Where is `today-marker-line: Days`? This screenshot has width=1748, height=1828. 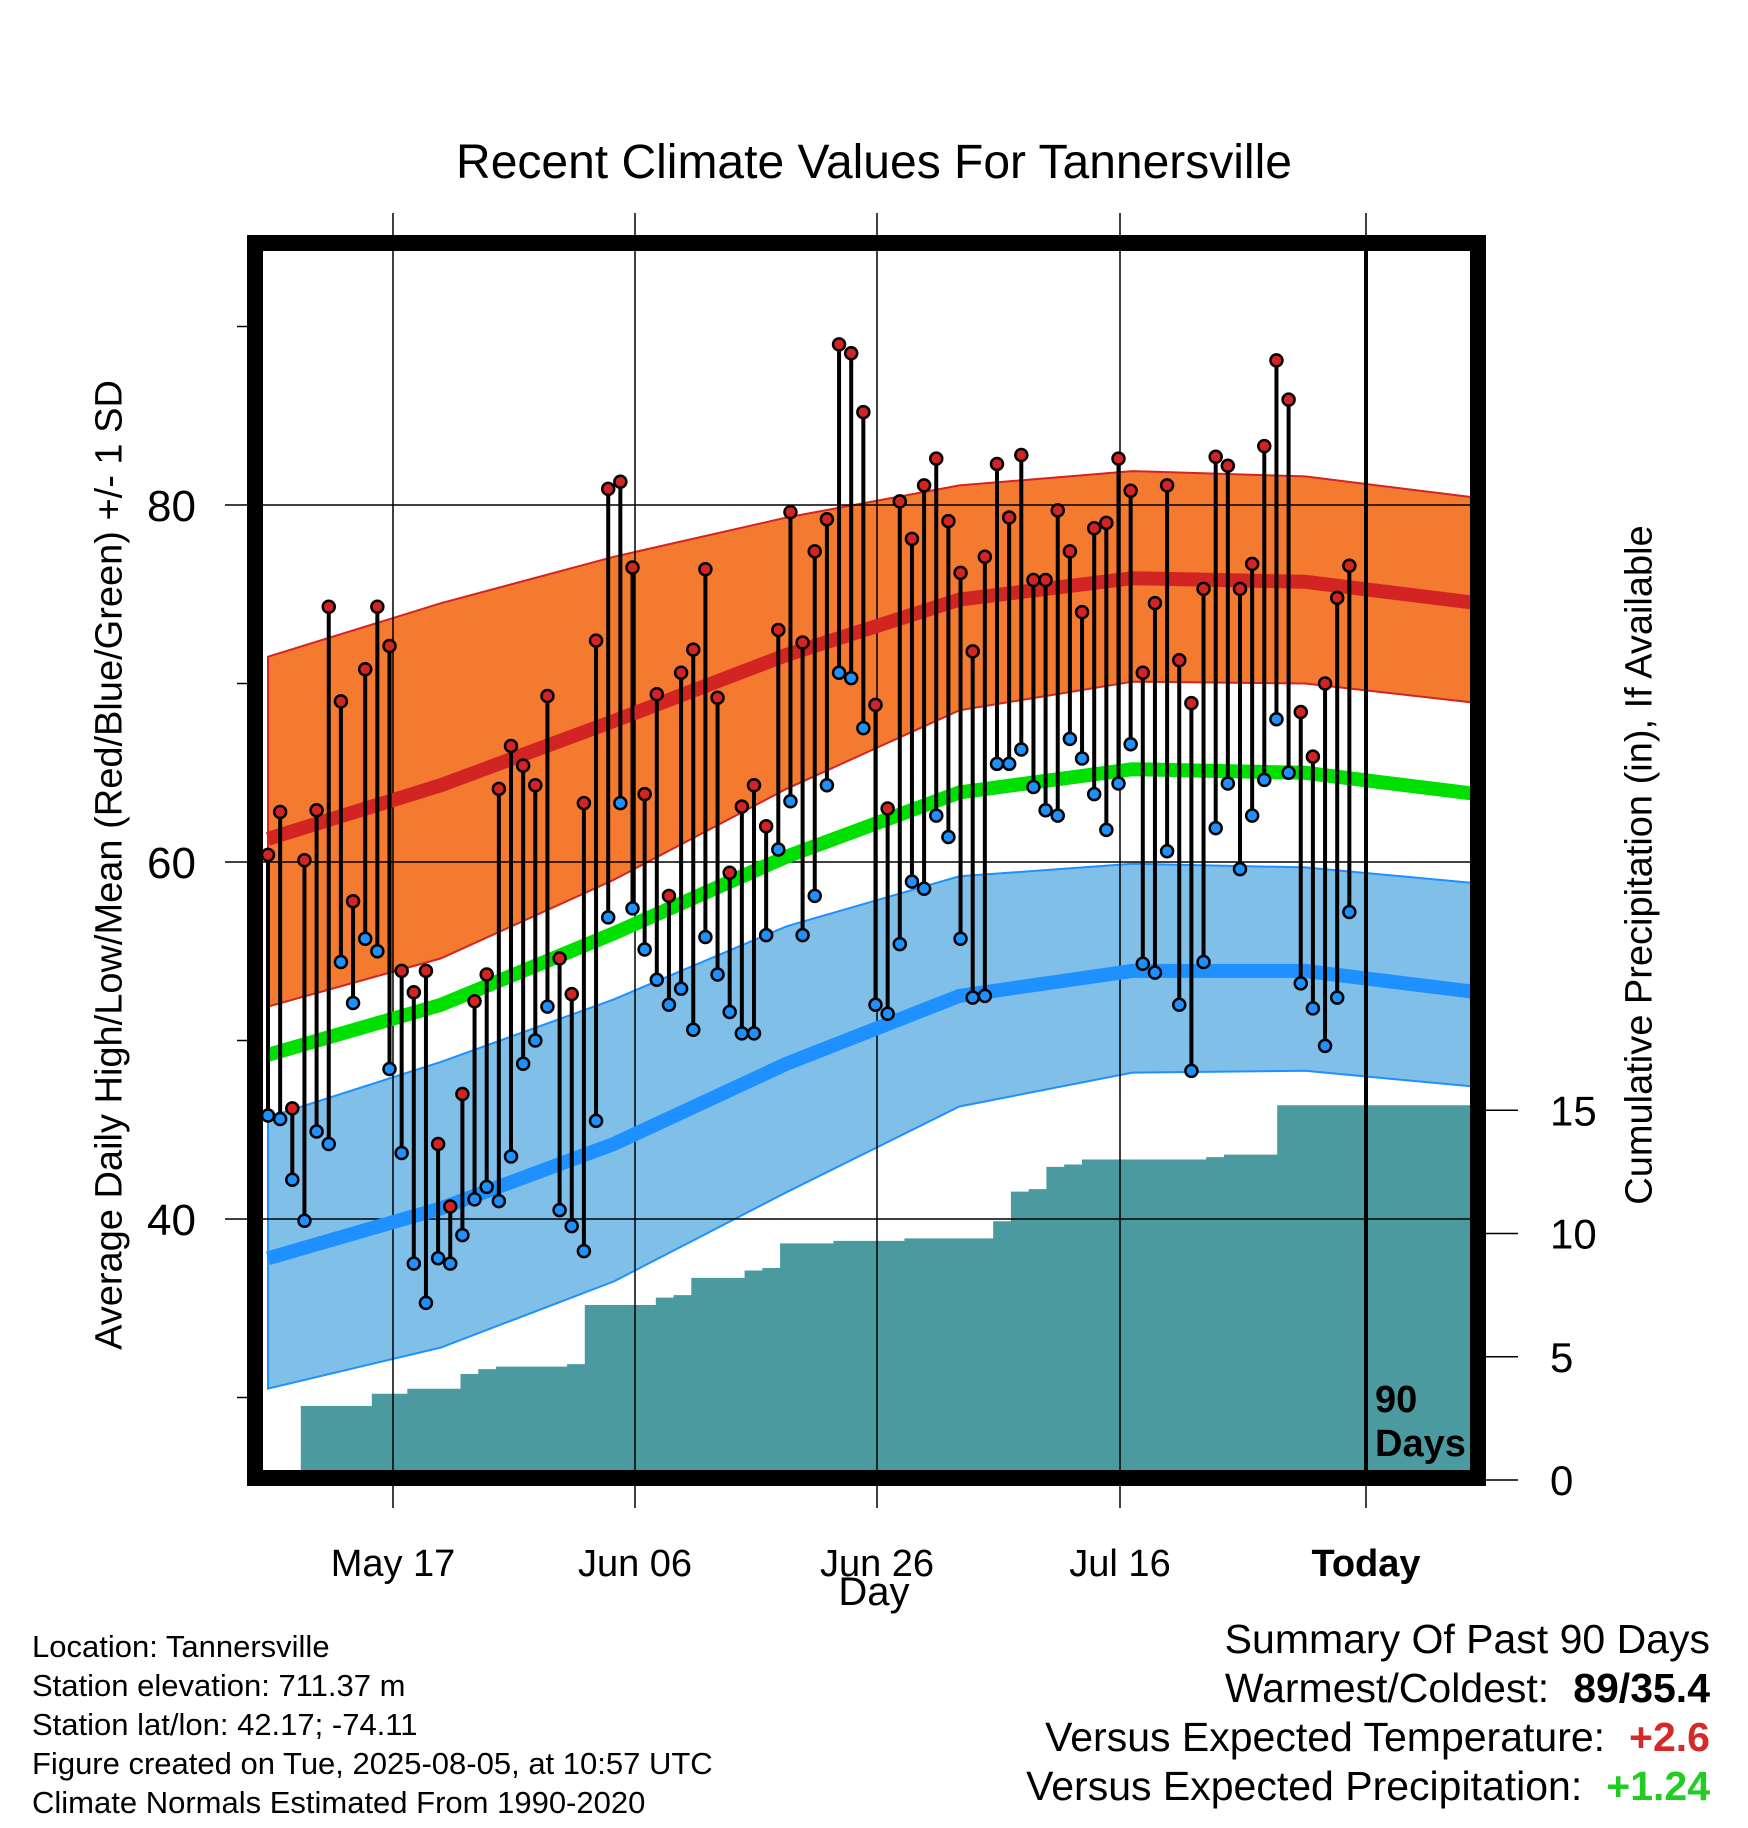 today-marker-line: Days is located at coordinates (1420, 1444).